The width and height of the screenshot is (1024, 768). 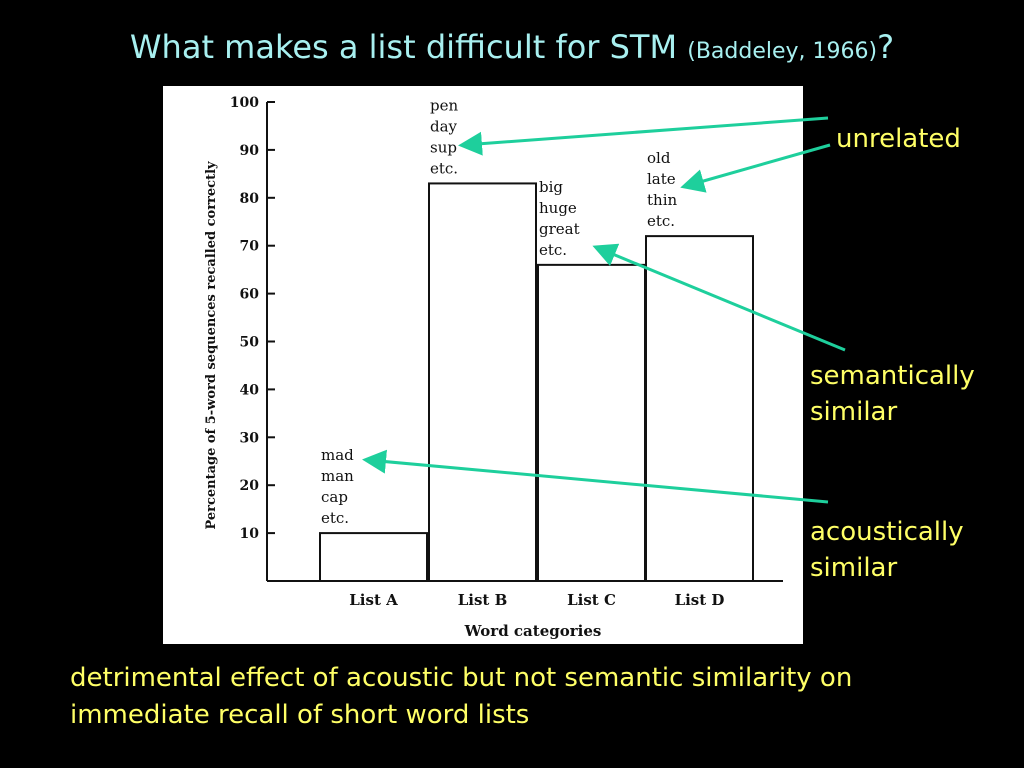 What do you see at coordinates (662, 200) in the screenshot?
I see `word-example-label: thin` at bounding box center [662, 200].